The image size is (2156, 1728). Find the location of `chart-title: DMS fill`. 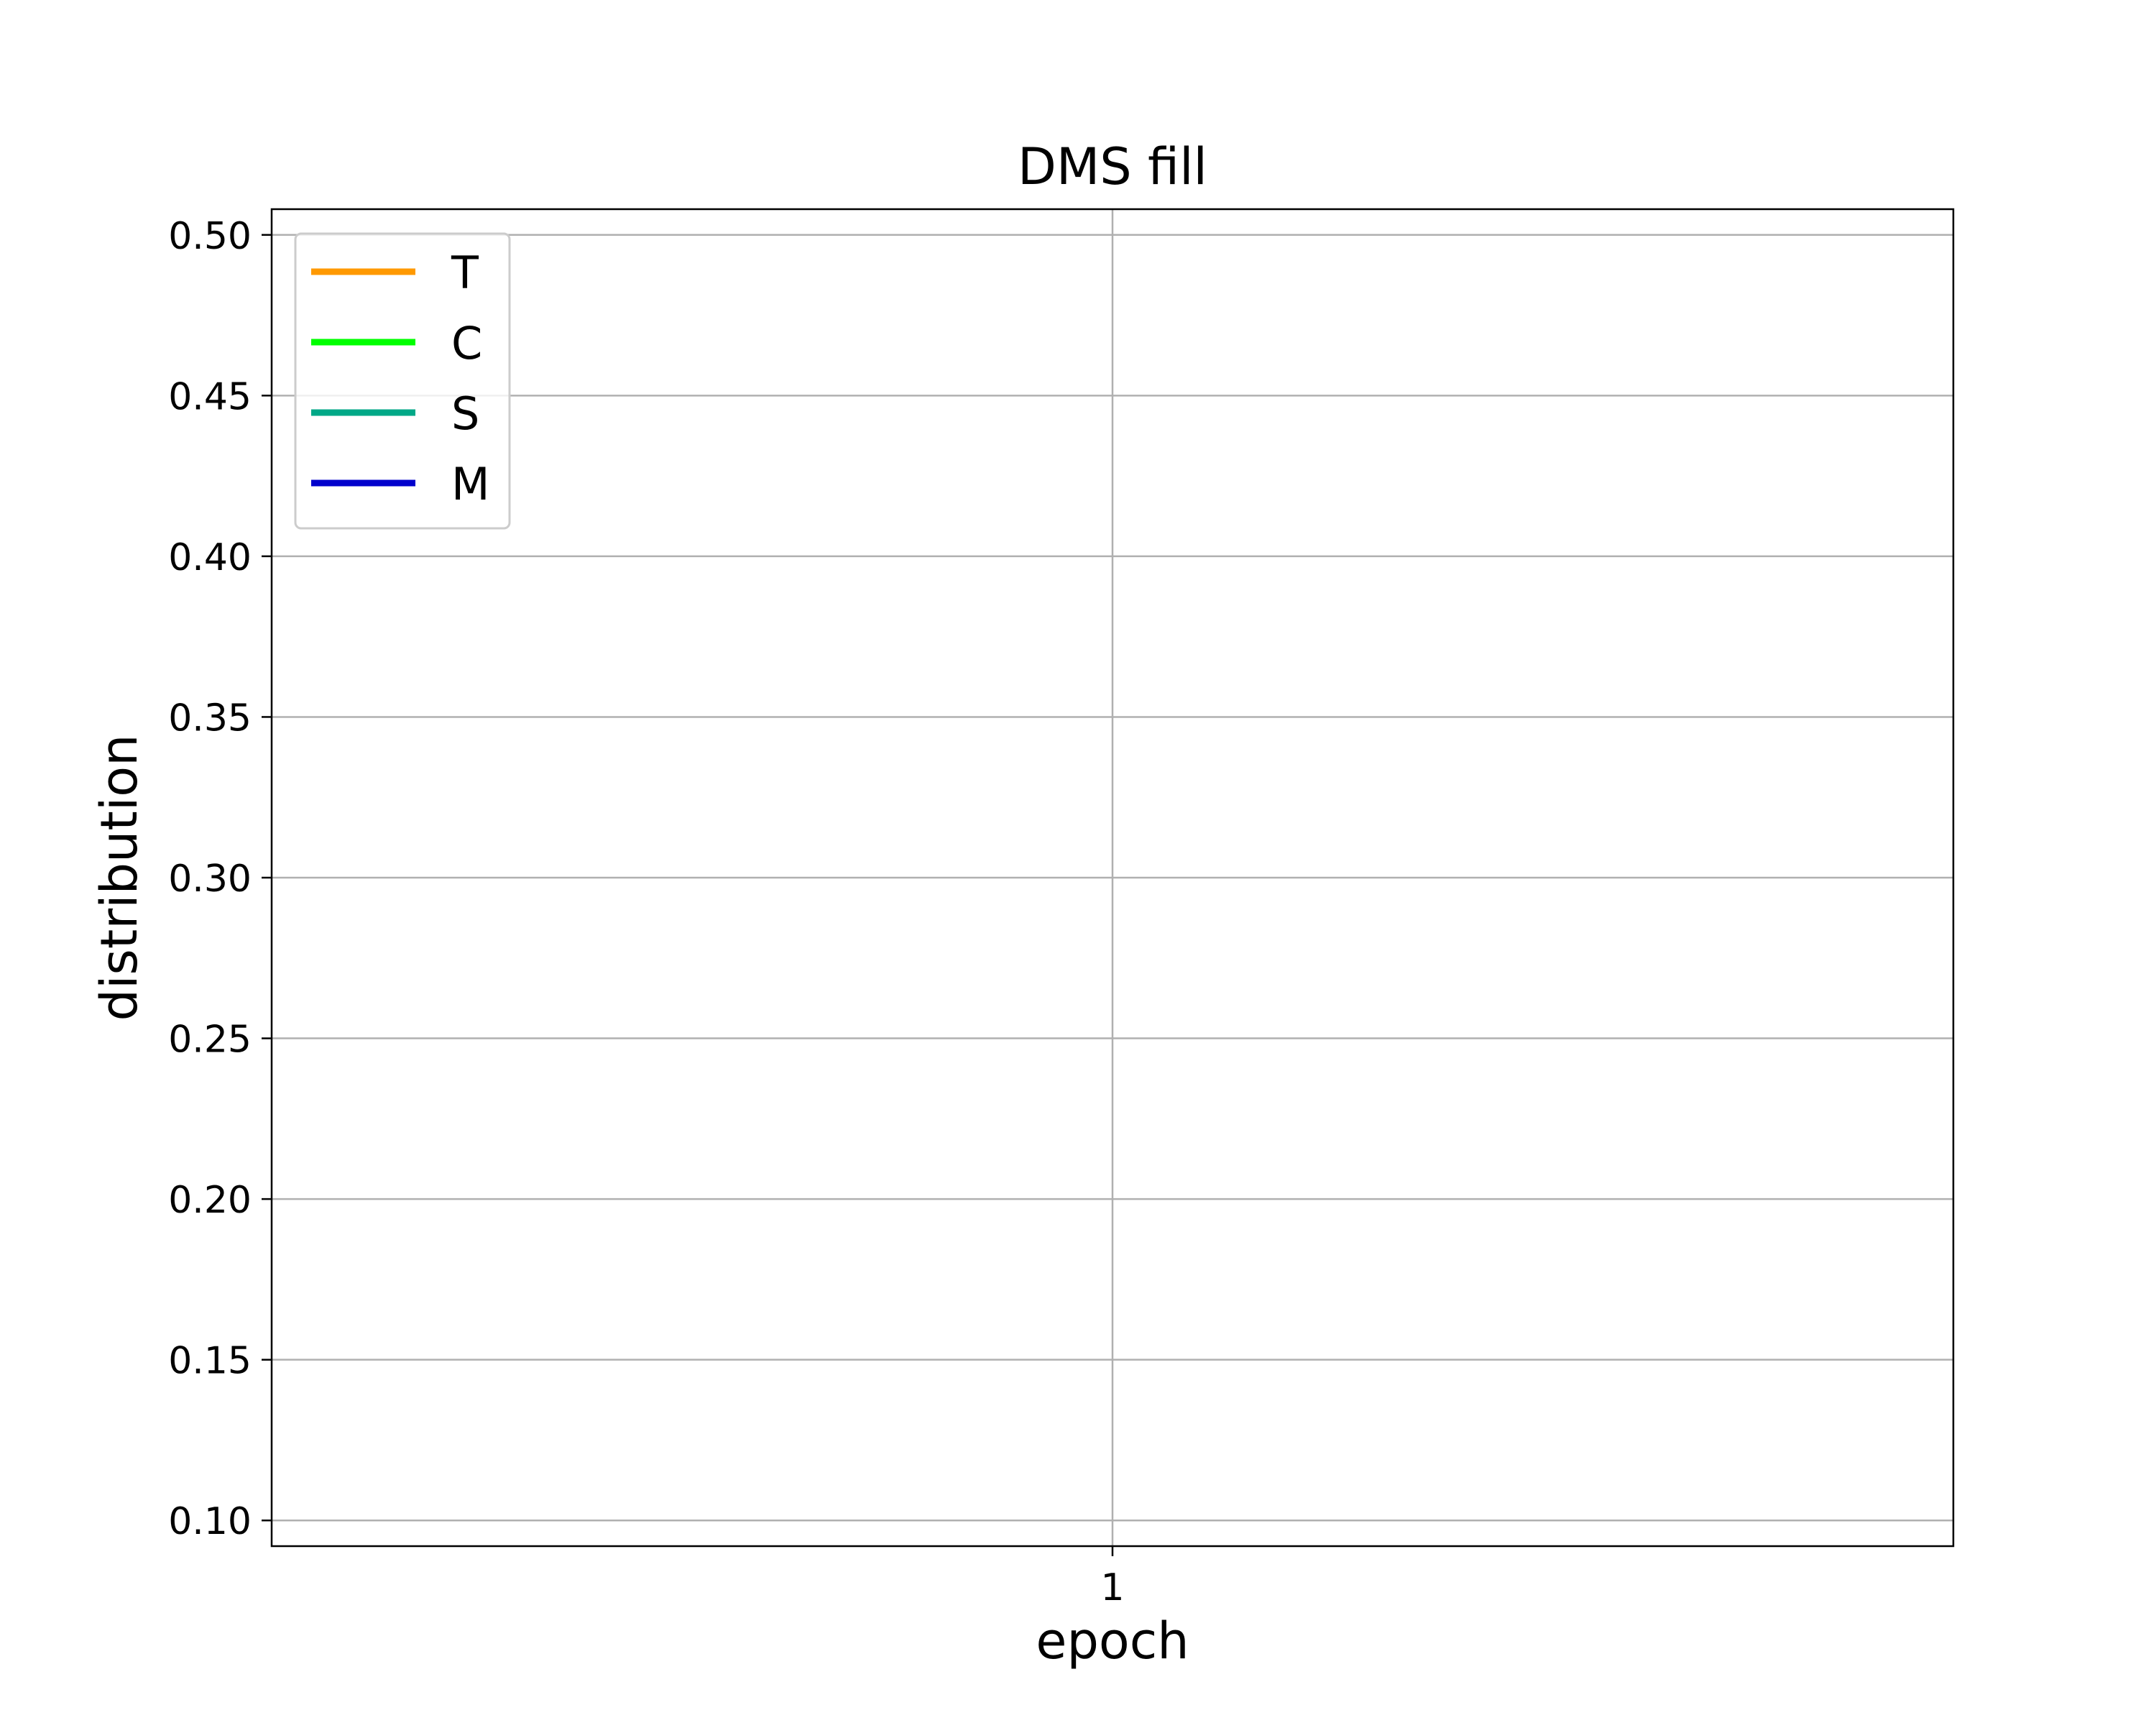

chart-title: DMS fill is located at coordinates (1113, 166).